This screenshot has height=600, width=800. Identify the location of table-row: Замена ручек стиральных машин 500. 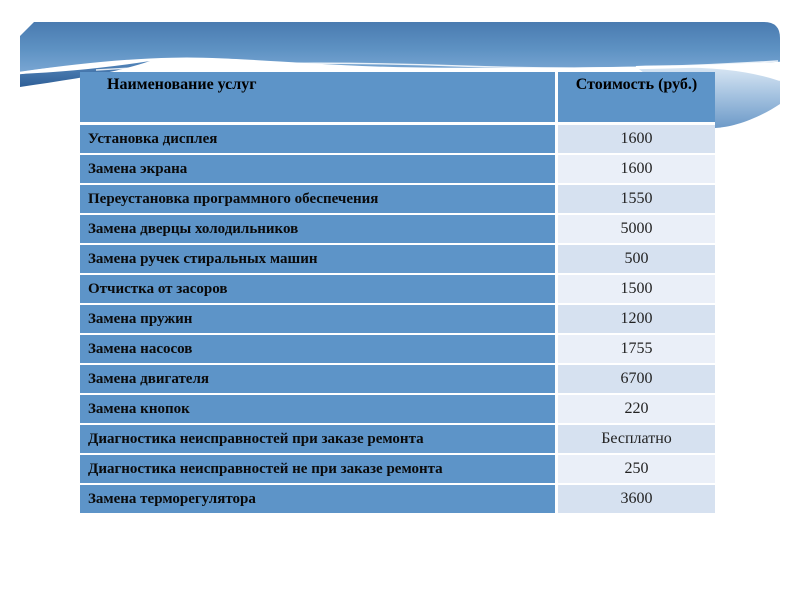
(397, 259).